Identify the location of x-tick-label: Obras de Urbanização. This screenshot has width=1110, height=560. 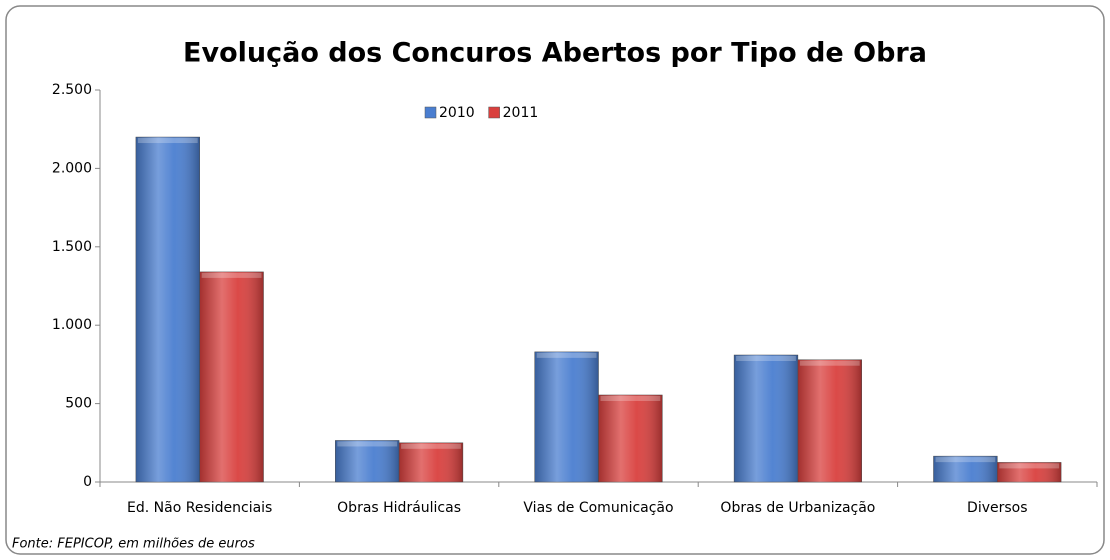
(797, 508).